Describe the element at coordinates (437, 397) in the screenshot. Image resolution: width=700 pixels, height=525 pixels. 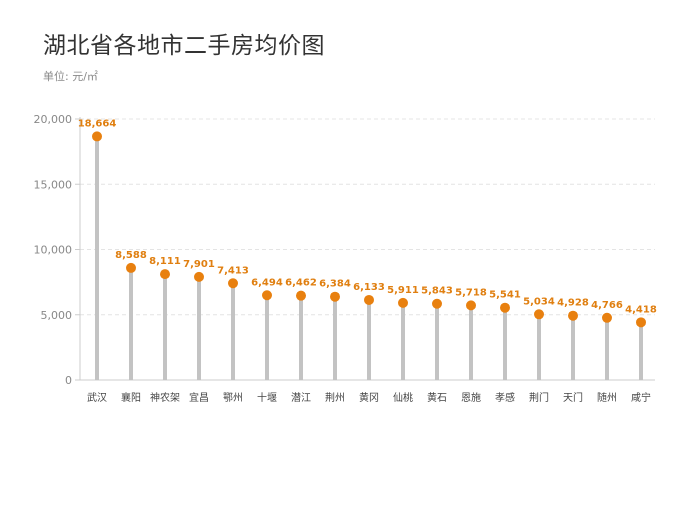
I see `x-category-label: 黄石` at that location.